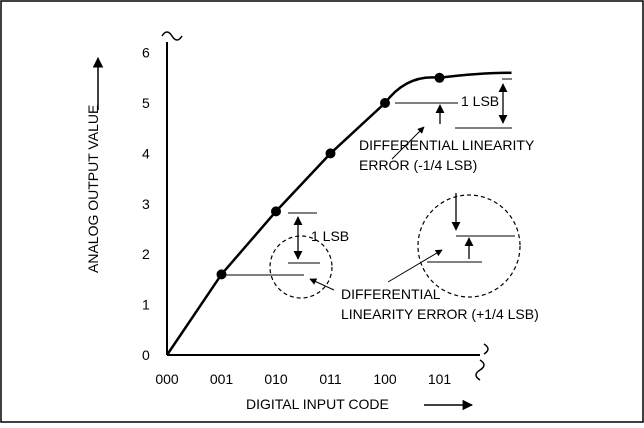 The width and height of the screenshot is (644, 428). I want to click on x-axis-break-icon, so click(480, 370).